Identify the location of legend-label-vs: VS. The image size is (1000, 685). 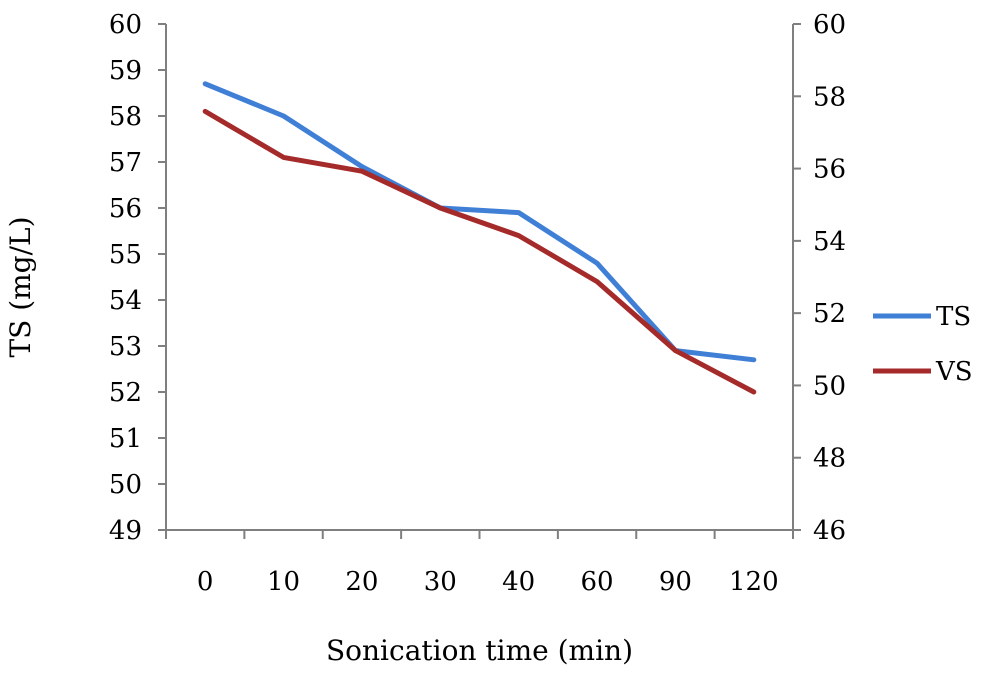
(954, 372).